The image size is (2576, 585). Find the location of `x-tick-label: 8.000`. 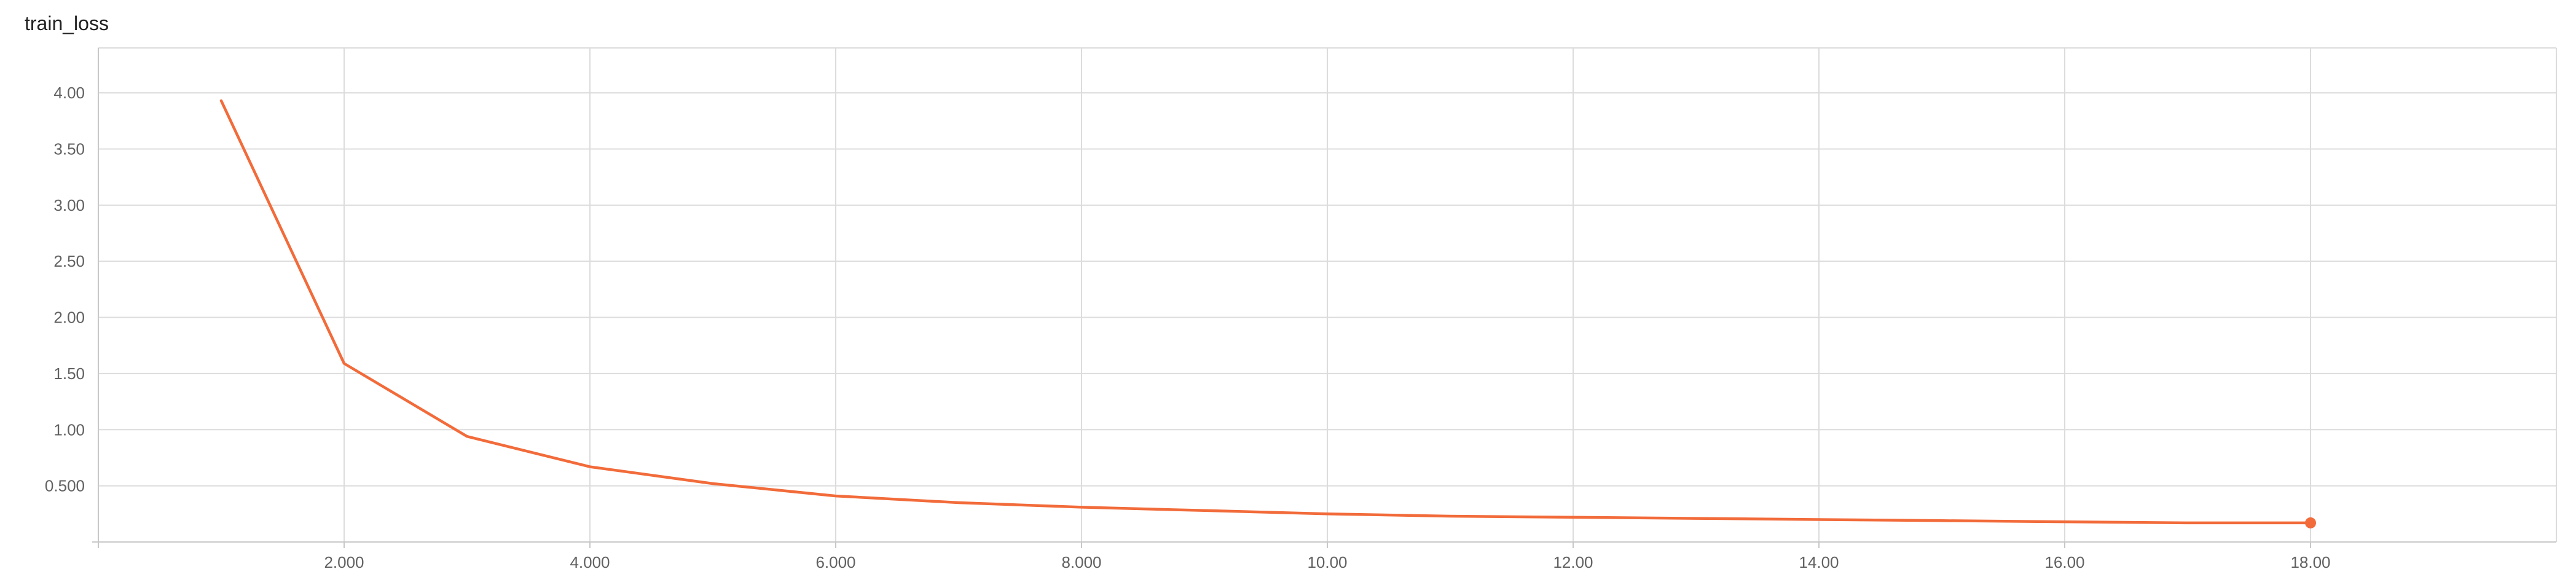

x-tick-label: 8.000 is located at coordinates (1081, 562).